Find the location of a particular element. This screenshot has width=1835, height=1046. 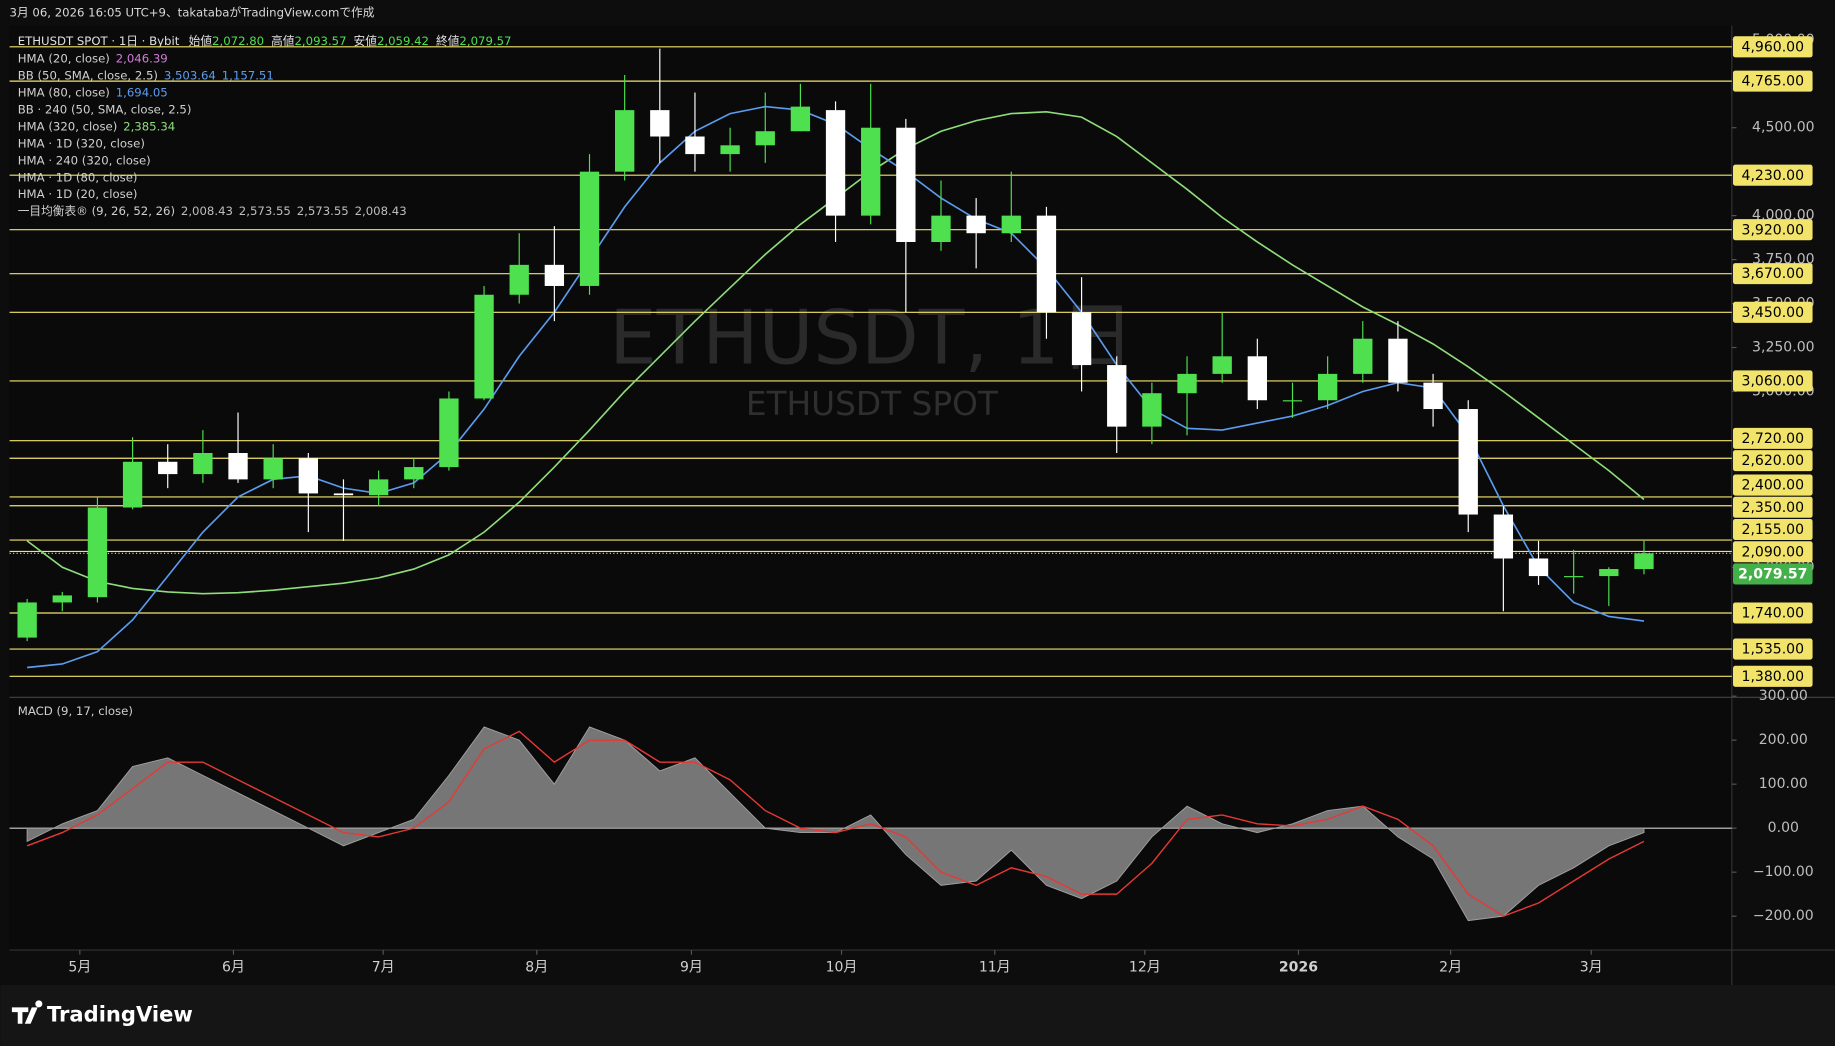

ohlc-value: 2,072.80 is located at coordinates (238, 40).